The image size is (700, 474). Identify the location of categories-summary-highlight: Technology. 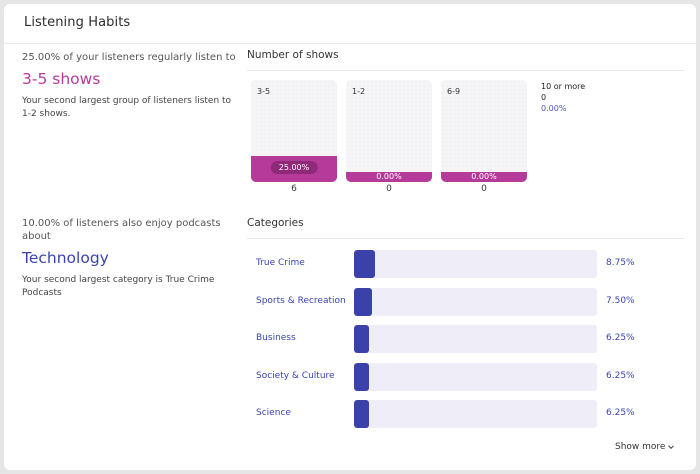
(65, 258).